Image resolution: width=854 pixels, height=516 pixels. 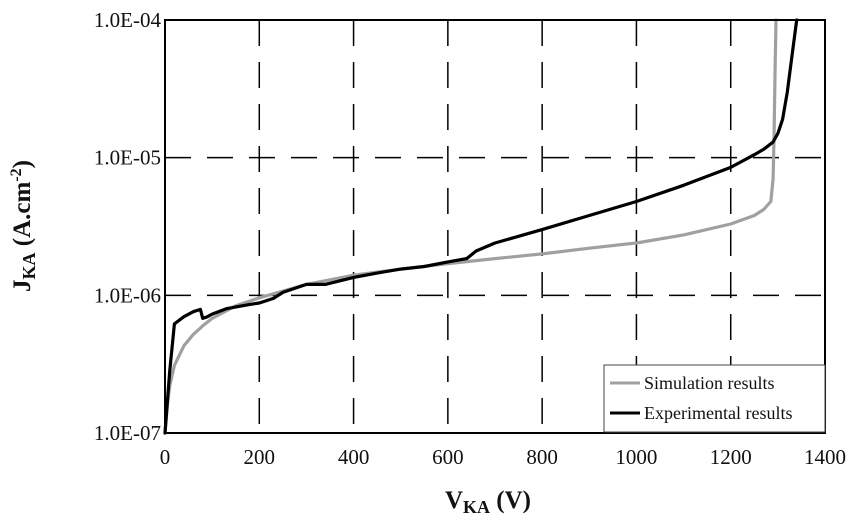 What do you see at coordinates (542, 457) in the screenshot?
I see `x-tick-label: 800` at bounding box center [542, 457].